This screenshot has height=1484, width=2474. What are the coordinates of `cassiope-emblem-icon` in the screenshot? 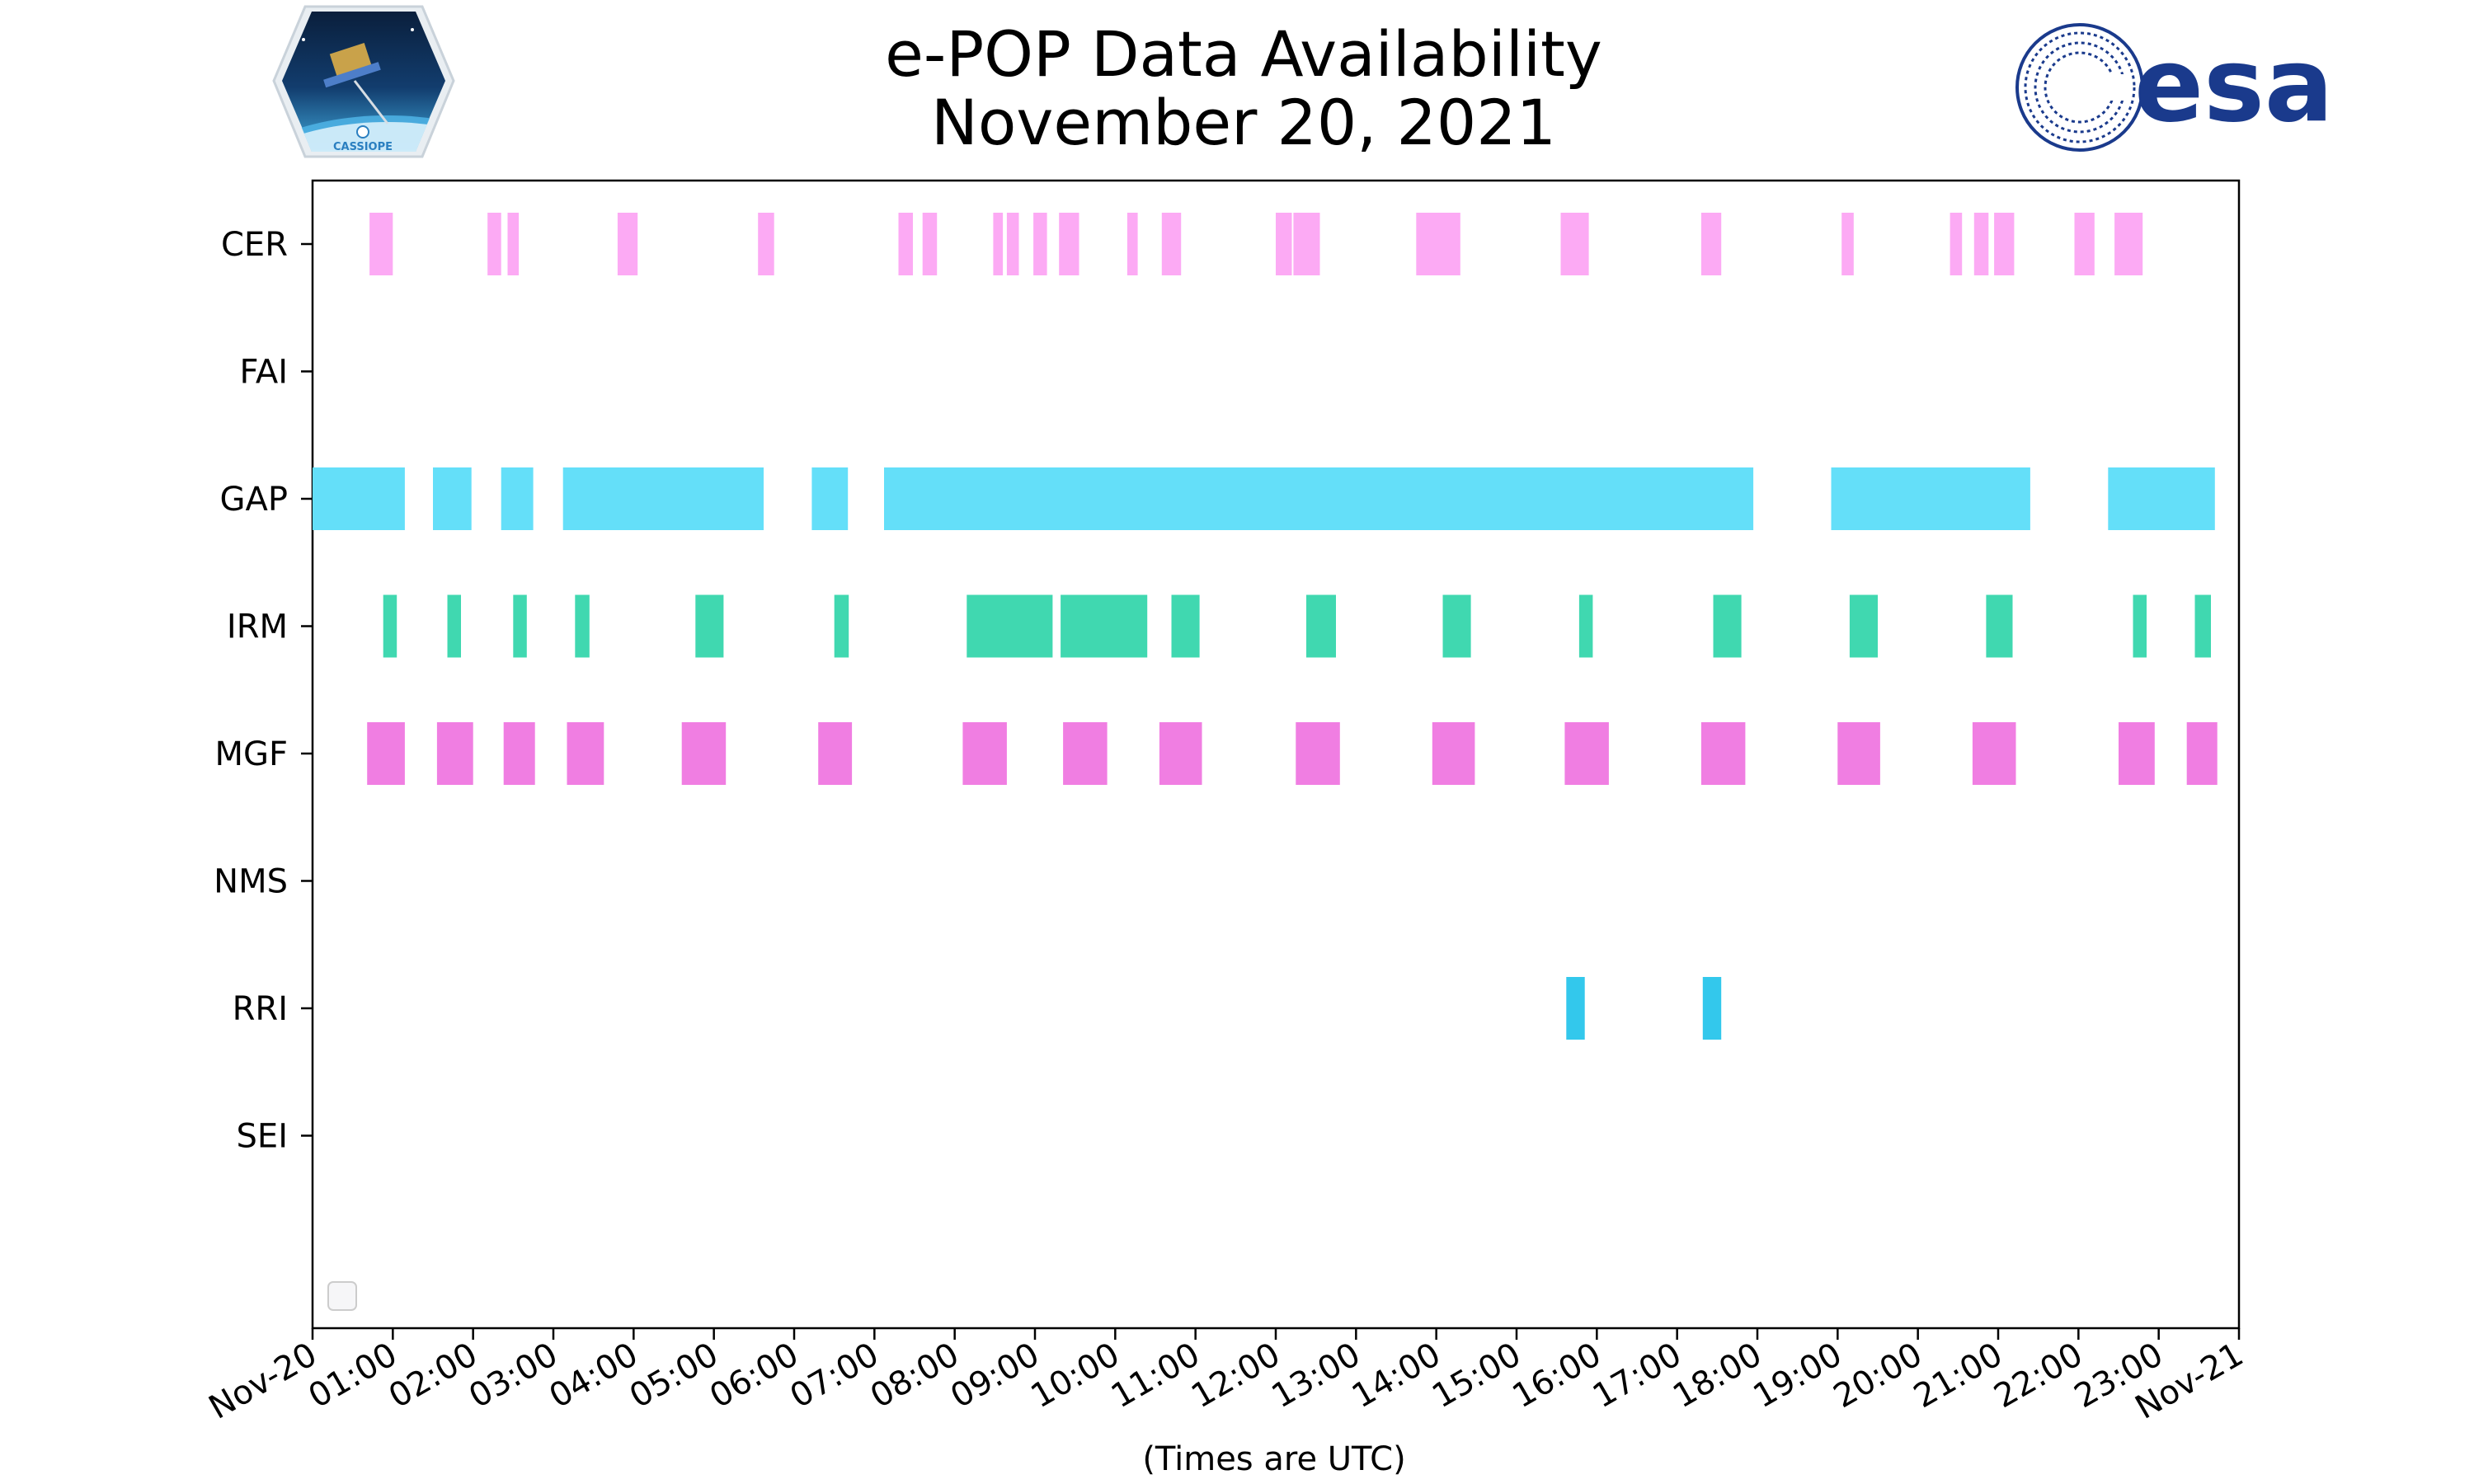 It's located at (362, 132).